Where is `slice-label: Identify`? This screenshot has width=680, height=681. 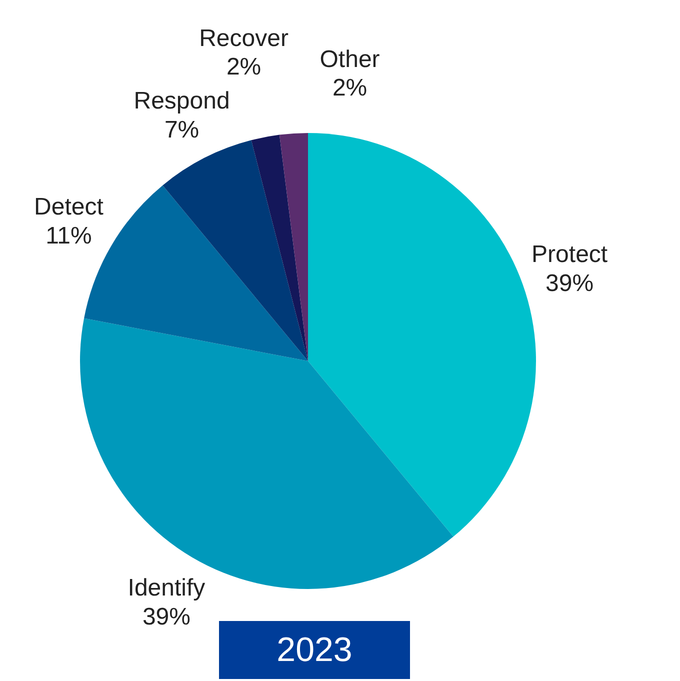 slice-label: Identify is located at coordinates (167, 588).